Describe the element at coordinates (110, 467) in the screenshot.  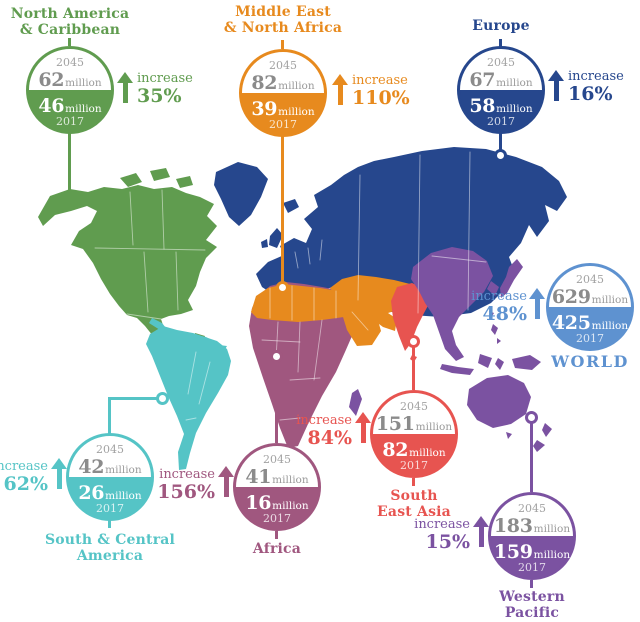
I see `value-future: 42million` at that location.